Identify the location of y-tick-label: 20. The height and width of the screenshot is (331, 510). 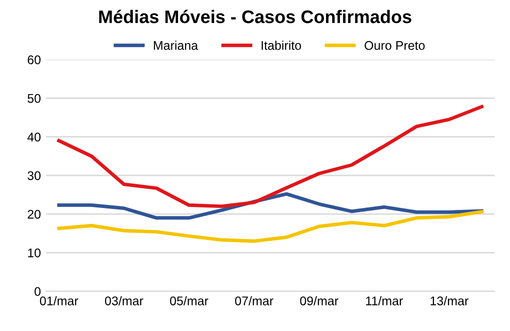
(34, 214).